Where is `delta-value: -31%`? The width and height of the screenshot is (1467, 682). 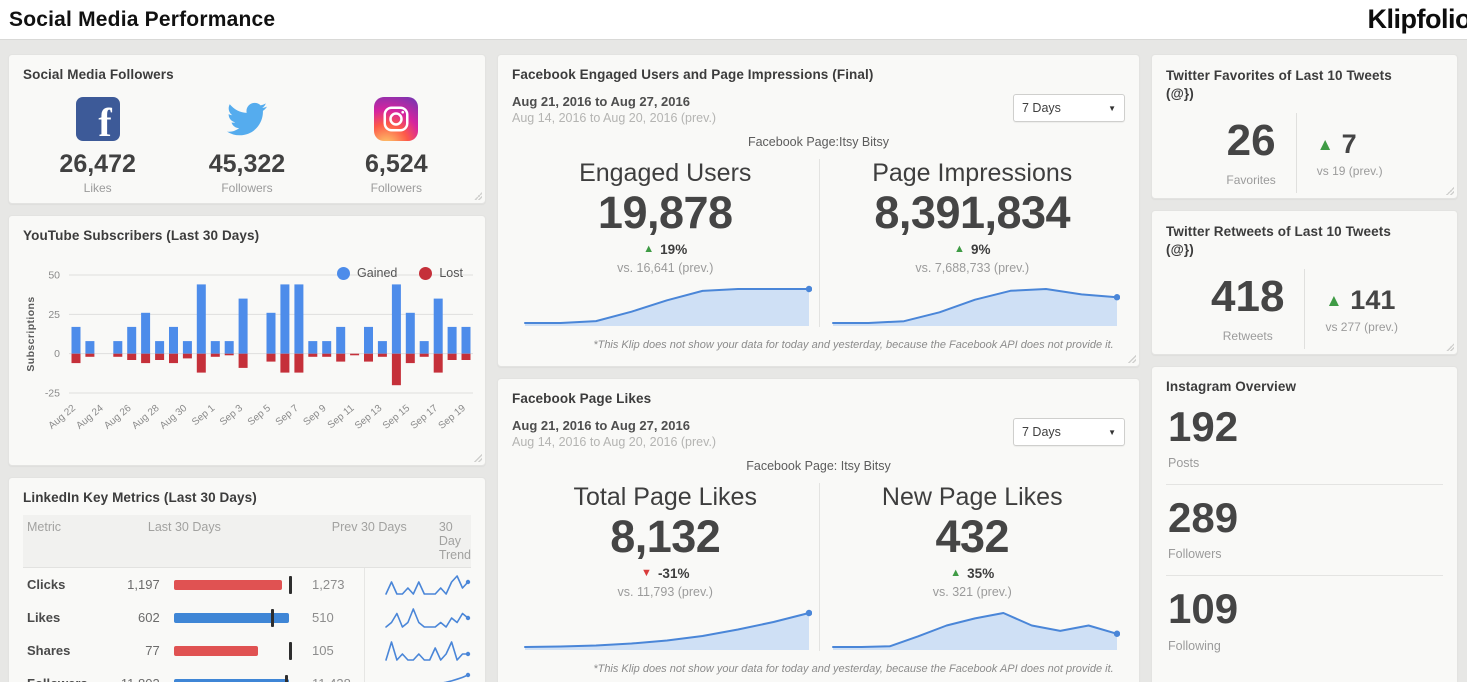
delta-value: -31% is located at coordinates (673, 573).